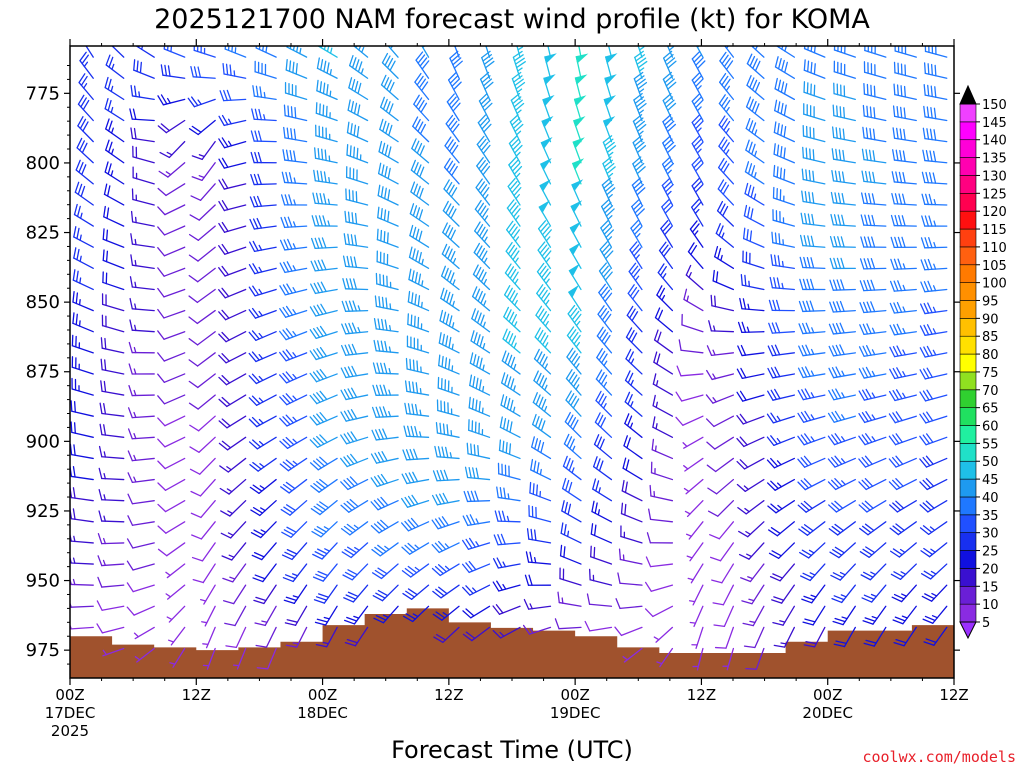 The height and width of the screenshot is (768, 1024). I want to click on x-tick-label: 2025, so click(70, 731).